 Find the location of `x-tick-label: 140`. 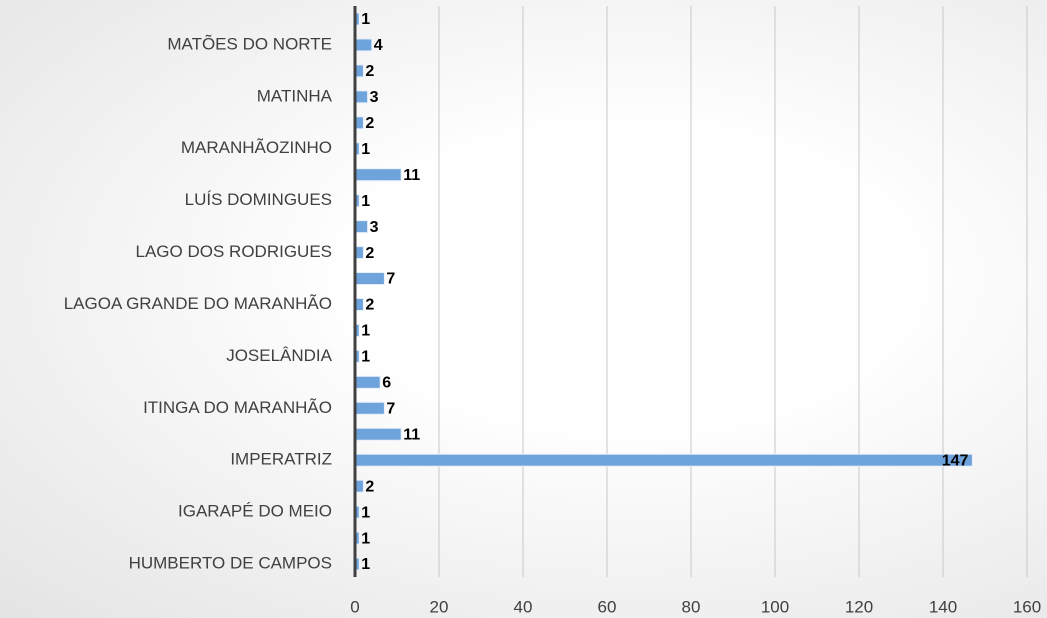

x-tick-label: 140 is located at coordinates (943, 606).